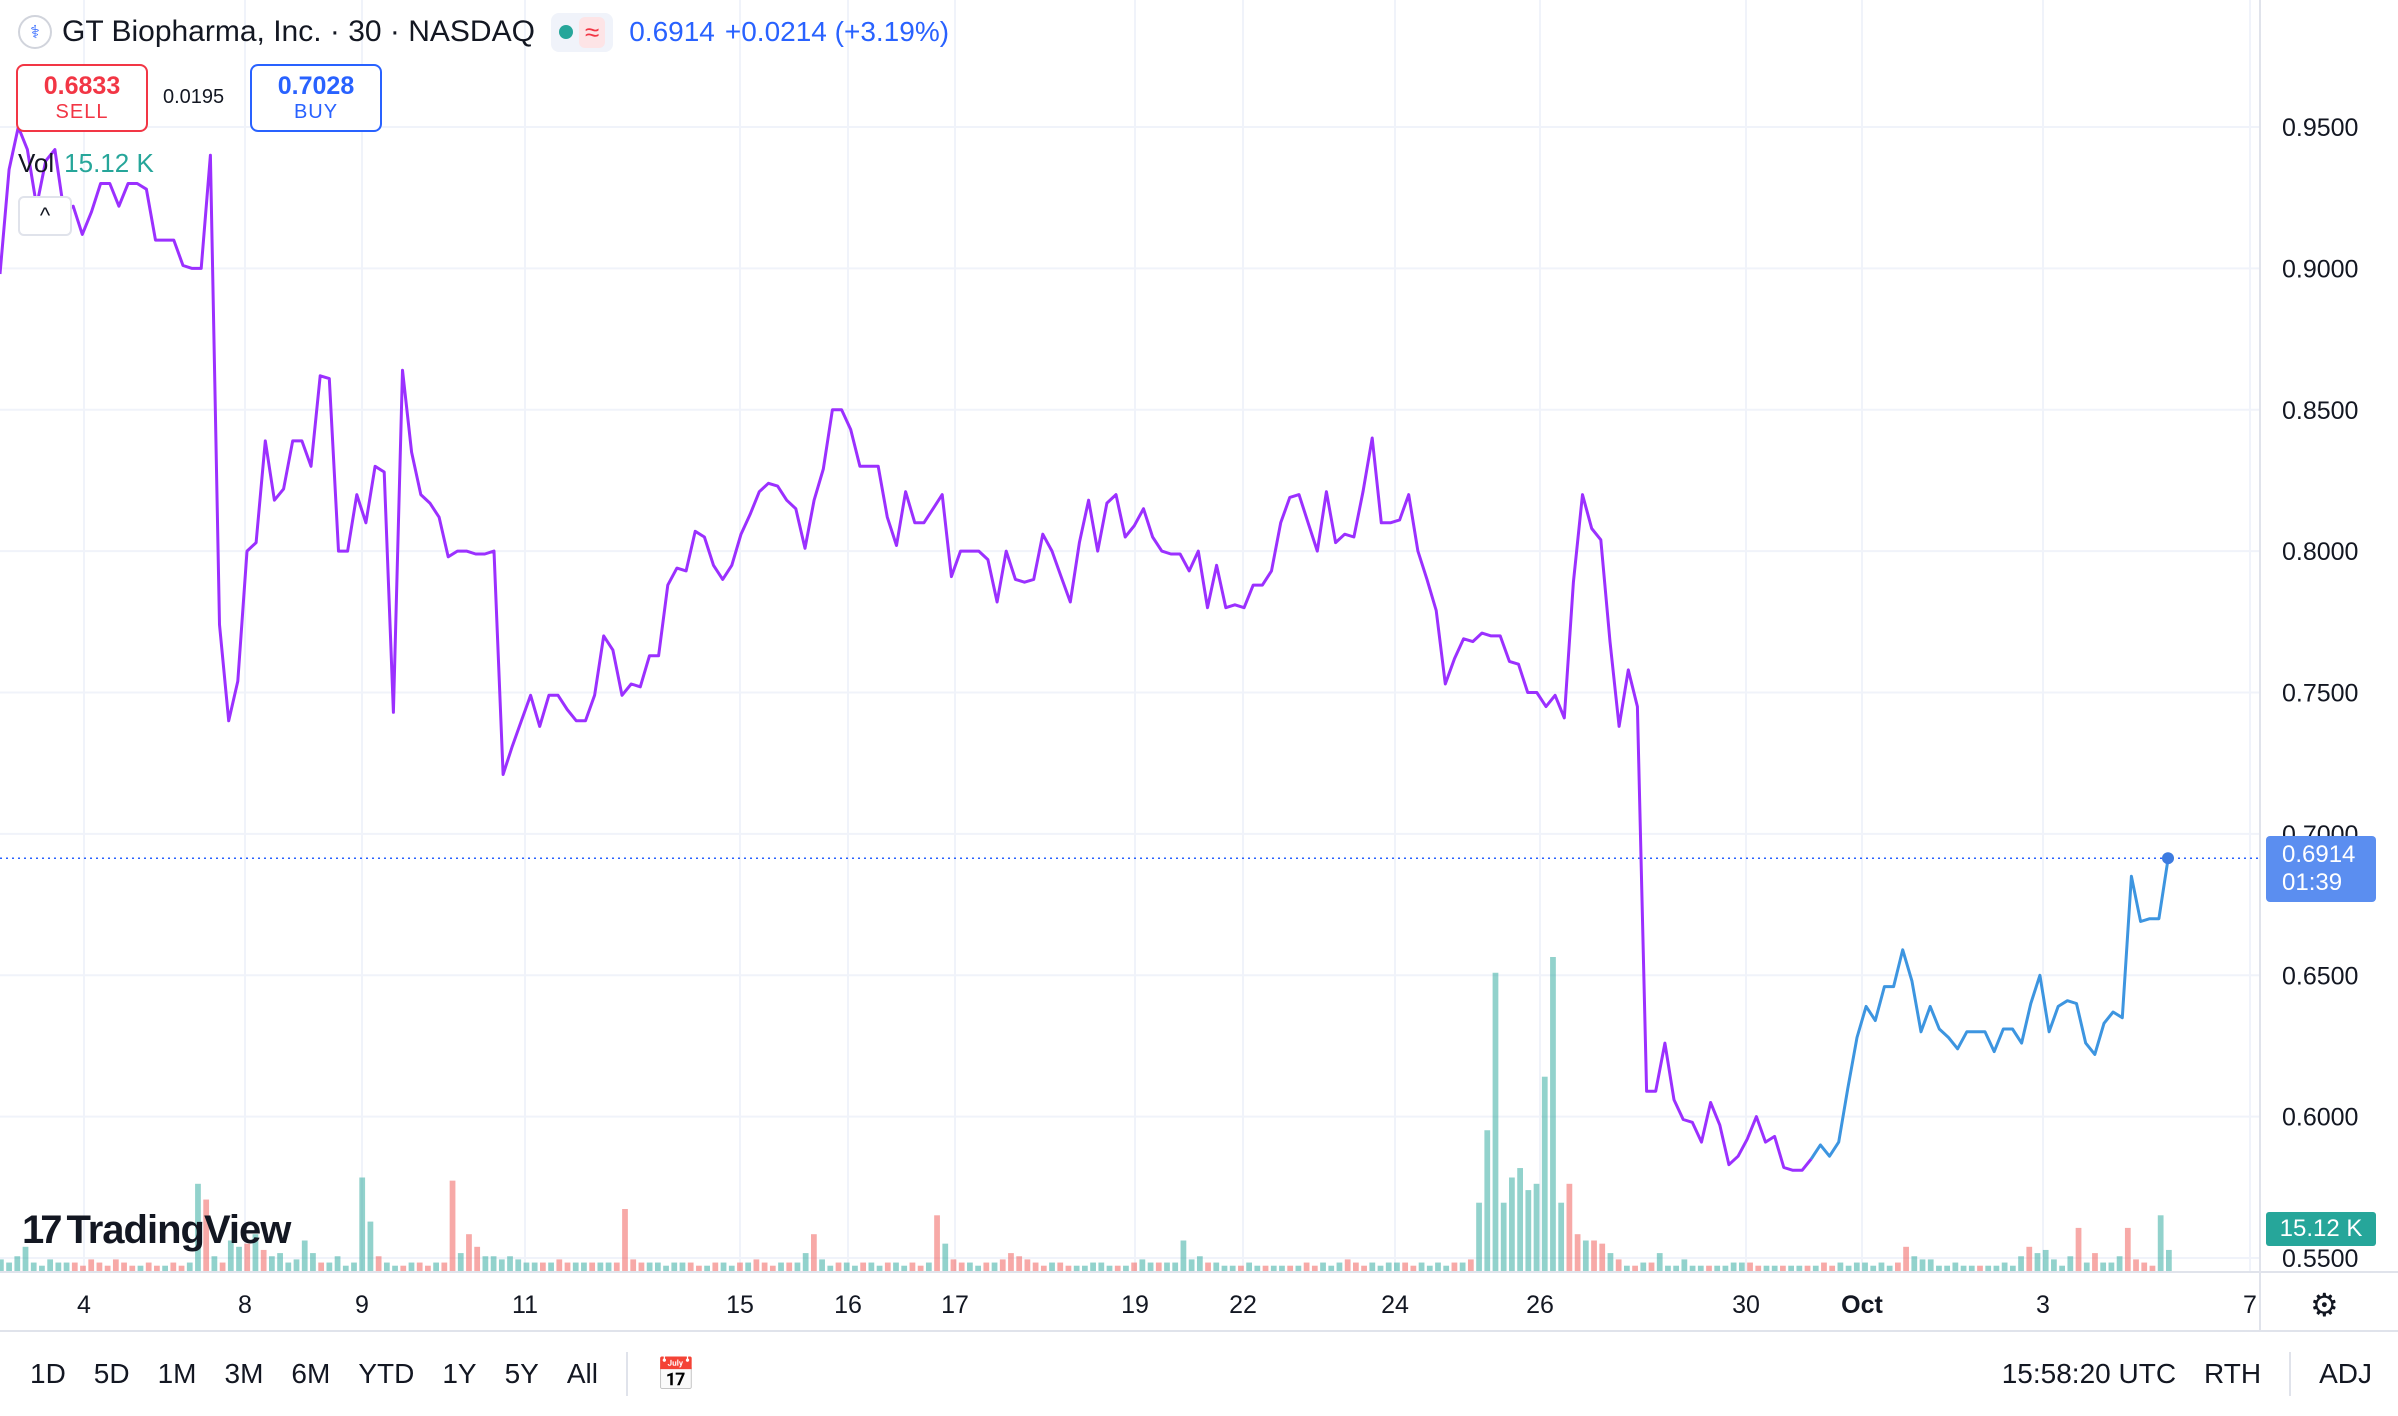 The image size is (2398, 1416). Describe the element at coordinates (459, 1373) in the screenshot. I see `range-1y-button: 1Y` at that location.